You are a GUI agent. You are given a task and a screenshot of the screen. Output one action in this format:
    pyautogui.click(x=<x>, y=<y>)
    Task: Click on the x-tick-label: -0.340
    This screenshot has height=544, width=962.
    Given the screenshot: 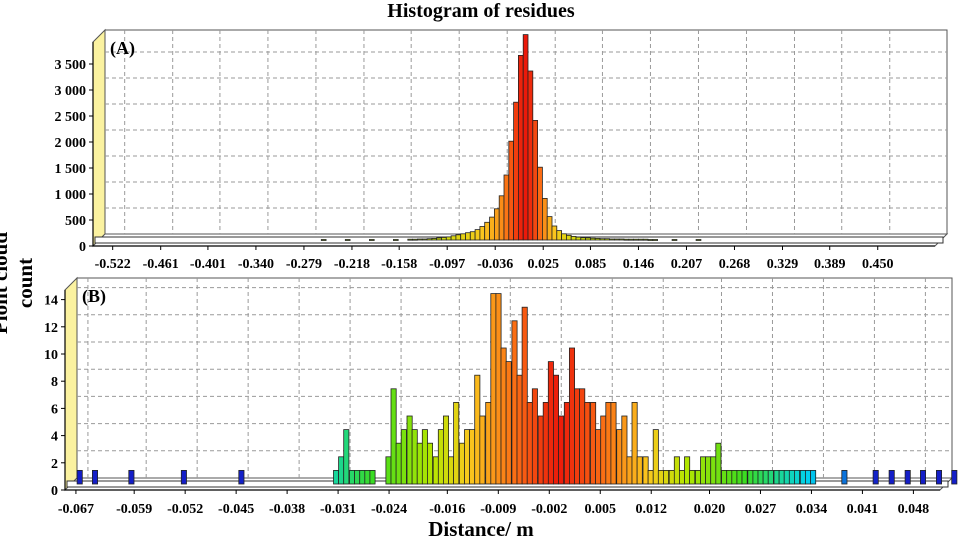 What is the action you would take?
    pyautogui.click(x=256, y=264)
    